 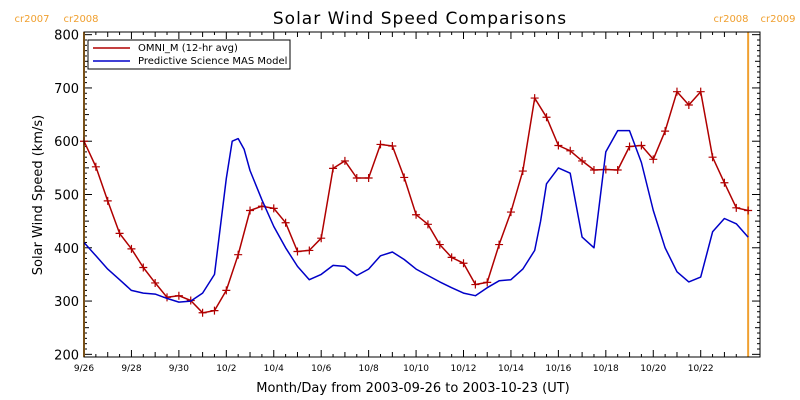 What do you see at coordinates (416, 369) in the screenshot?
I see `x-tick-label: 10/10` at bounding box center [416, 369].